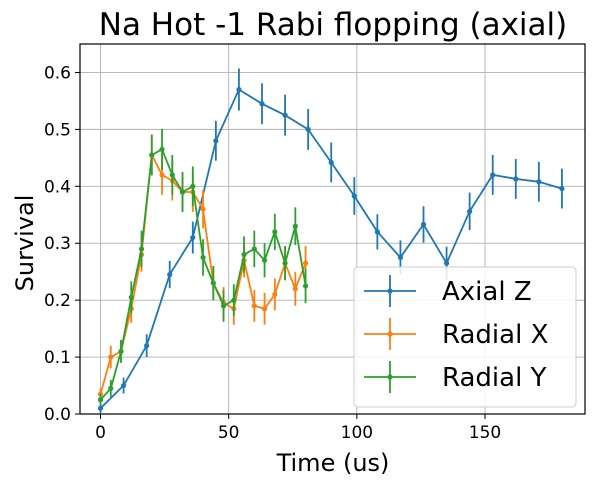 The height and width of the screenshot is (487, 596). What do you see at coordinates (487, 292) in the screenshot?
I see `legend-label: Axial Z` at bounding box center [487, 292].